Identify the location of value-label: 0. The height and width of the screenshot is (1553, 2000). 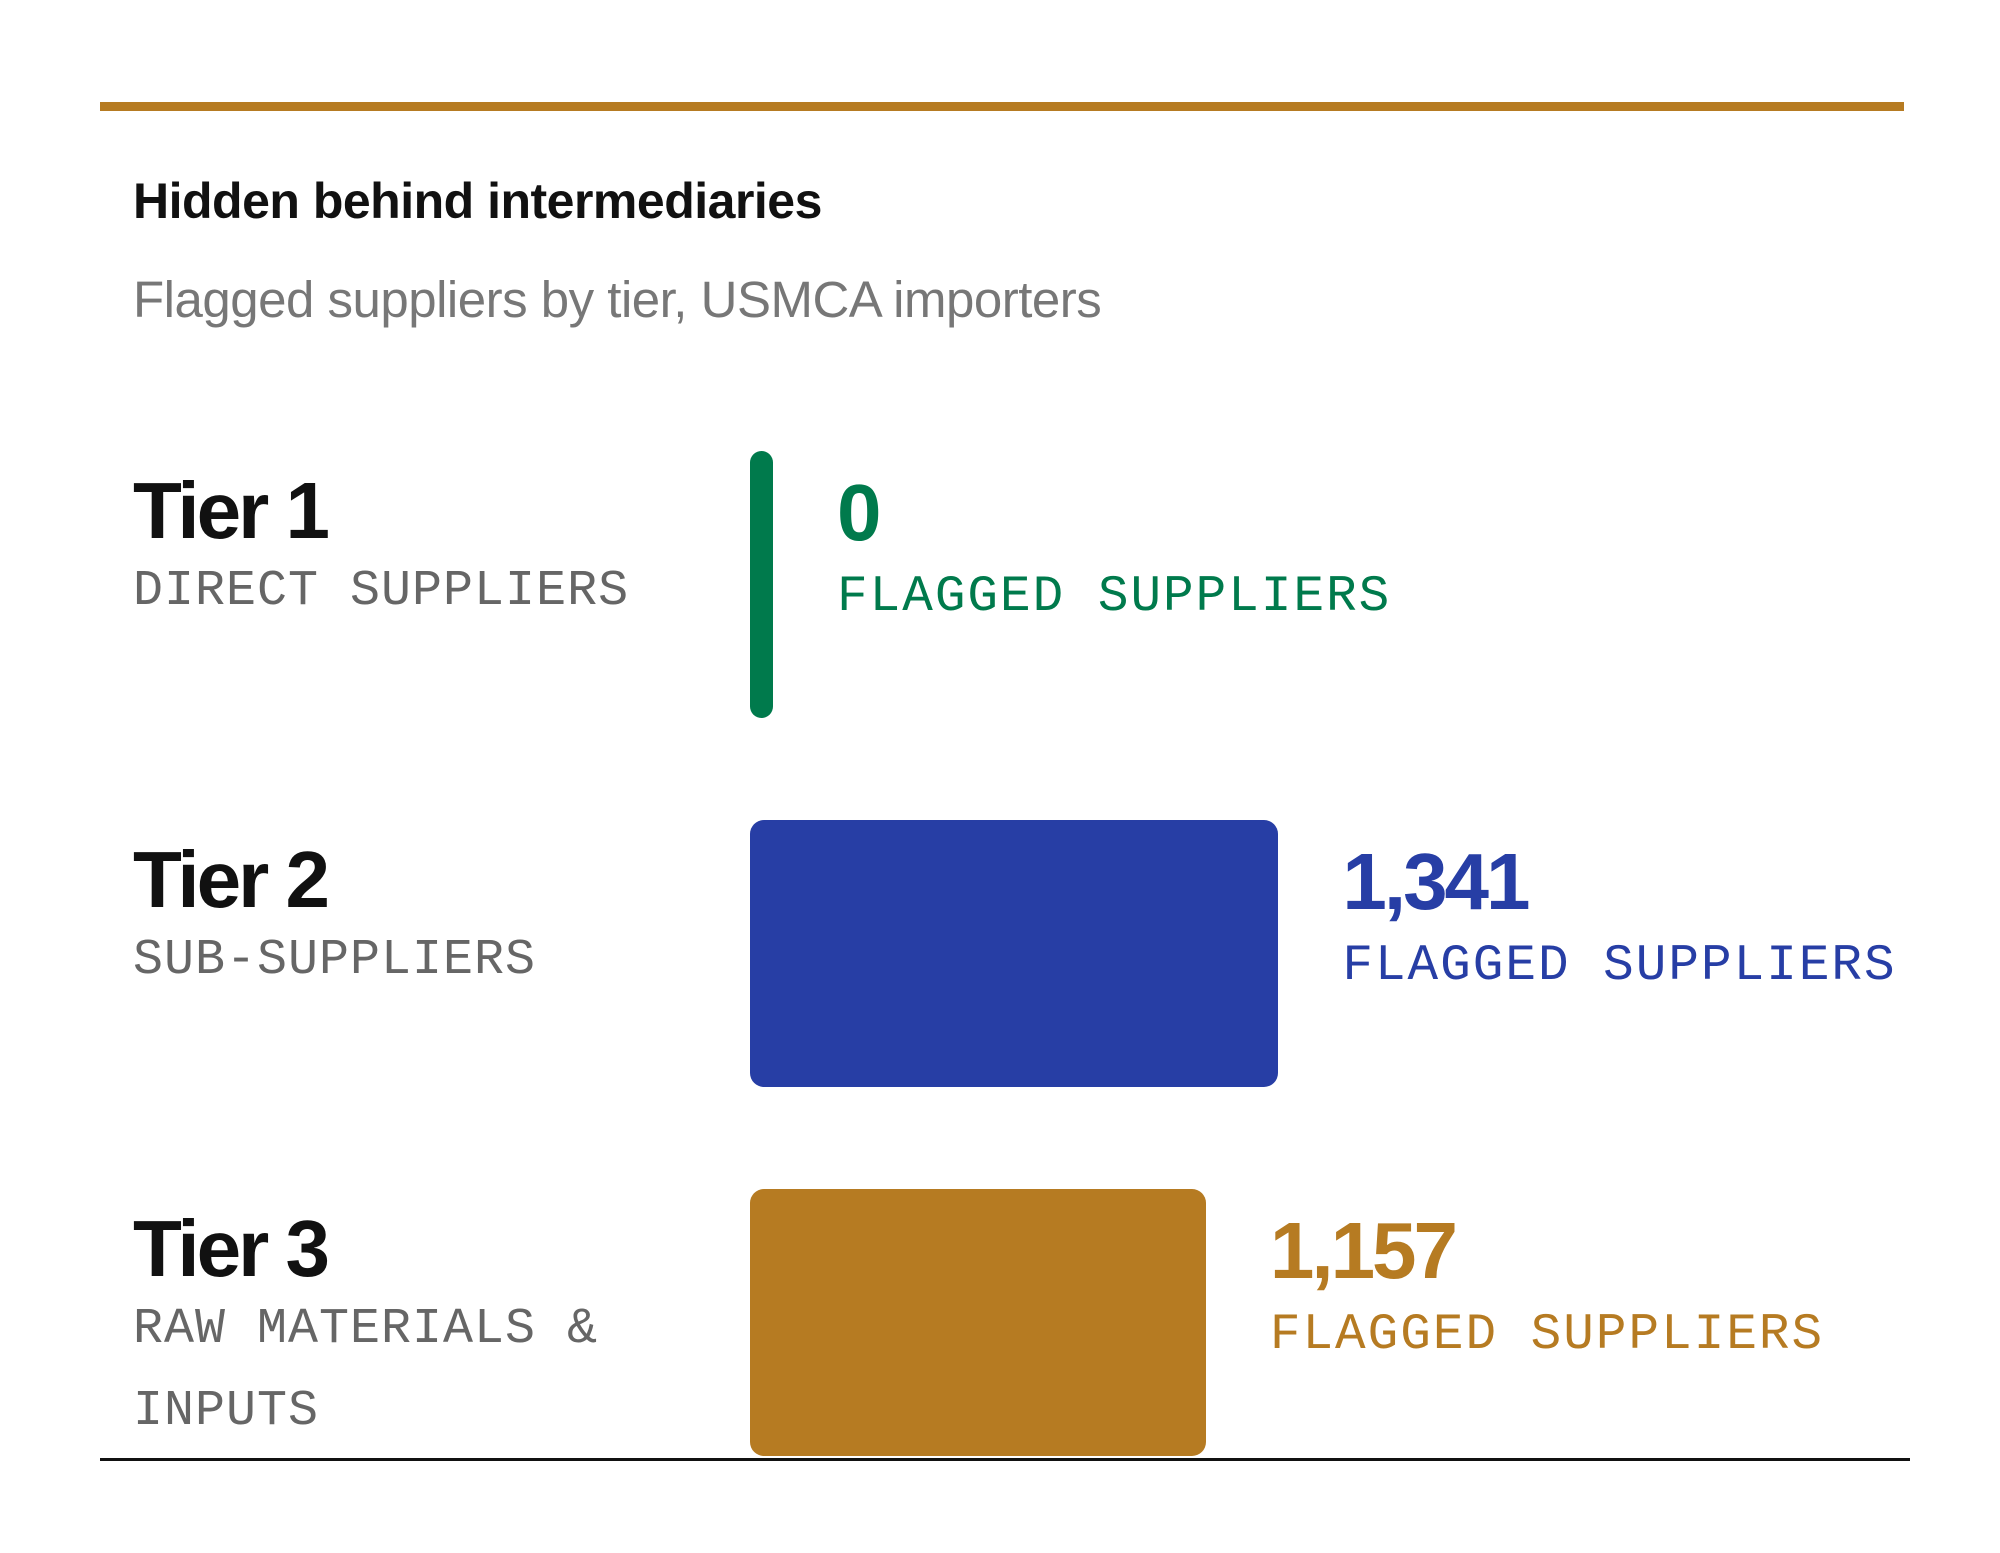
(859, 512).